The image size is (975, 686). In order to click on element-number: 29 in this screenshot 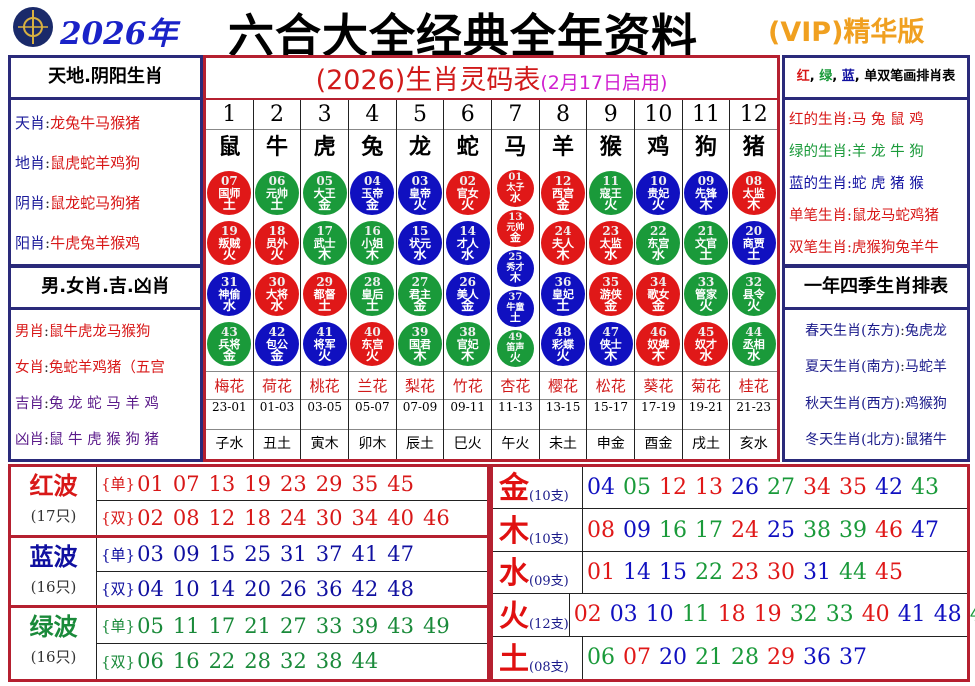, I will do `click(781, 658)`.